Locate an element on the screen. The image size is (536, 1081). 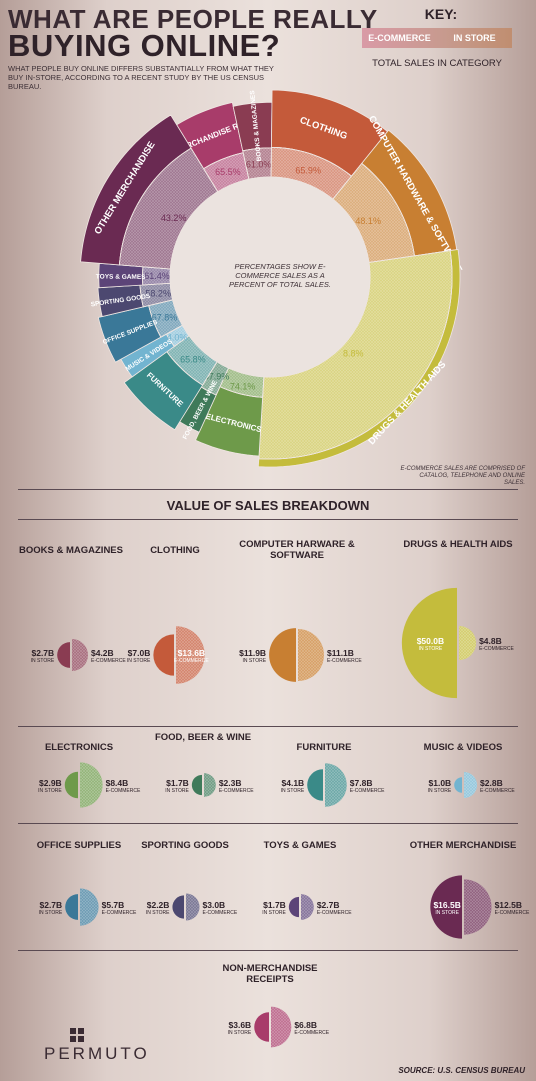
ecommerce-value: $5.7B E-COMMERCE is located at coordinates (119, 908).